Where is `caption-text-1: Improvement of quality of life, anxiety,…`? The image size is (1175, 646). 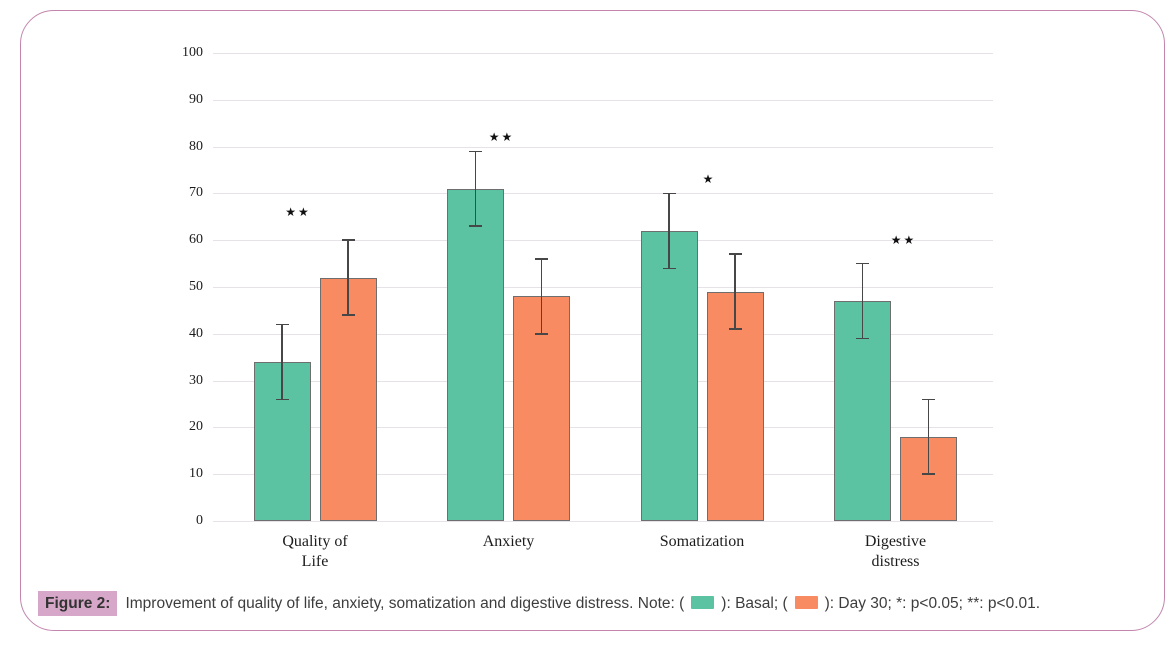
caption-text-1: Improvement of quality of life, anxiety,… is located at coordinates (405, 603).